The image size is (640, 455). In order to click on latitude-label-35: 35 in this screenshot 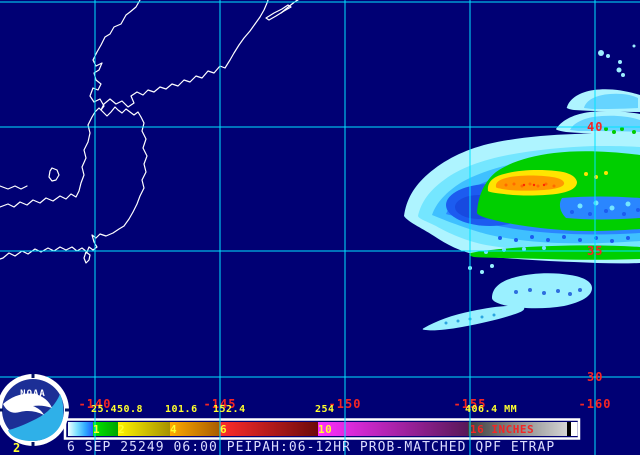, I will do `click(595, 251)`.